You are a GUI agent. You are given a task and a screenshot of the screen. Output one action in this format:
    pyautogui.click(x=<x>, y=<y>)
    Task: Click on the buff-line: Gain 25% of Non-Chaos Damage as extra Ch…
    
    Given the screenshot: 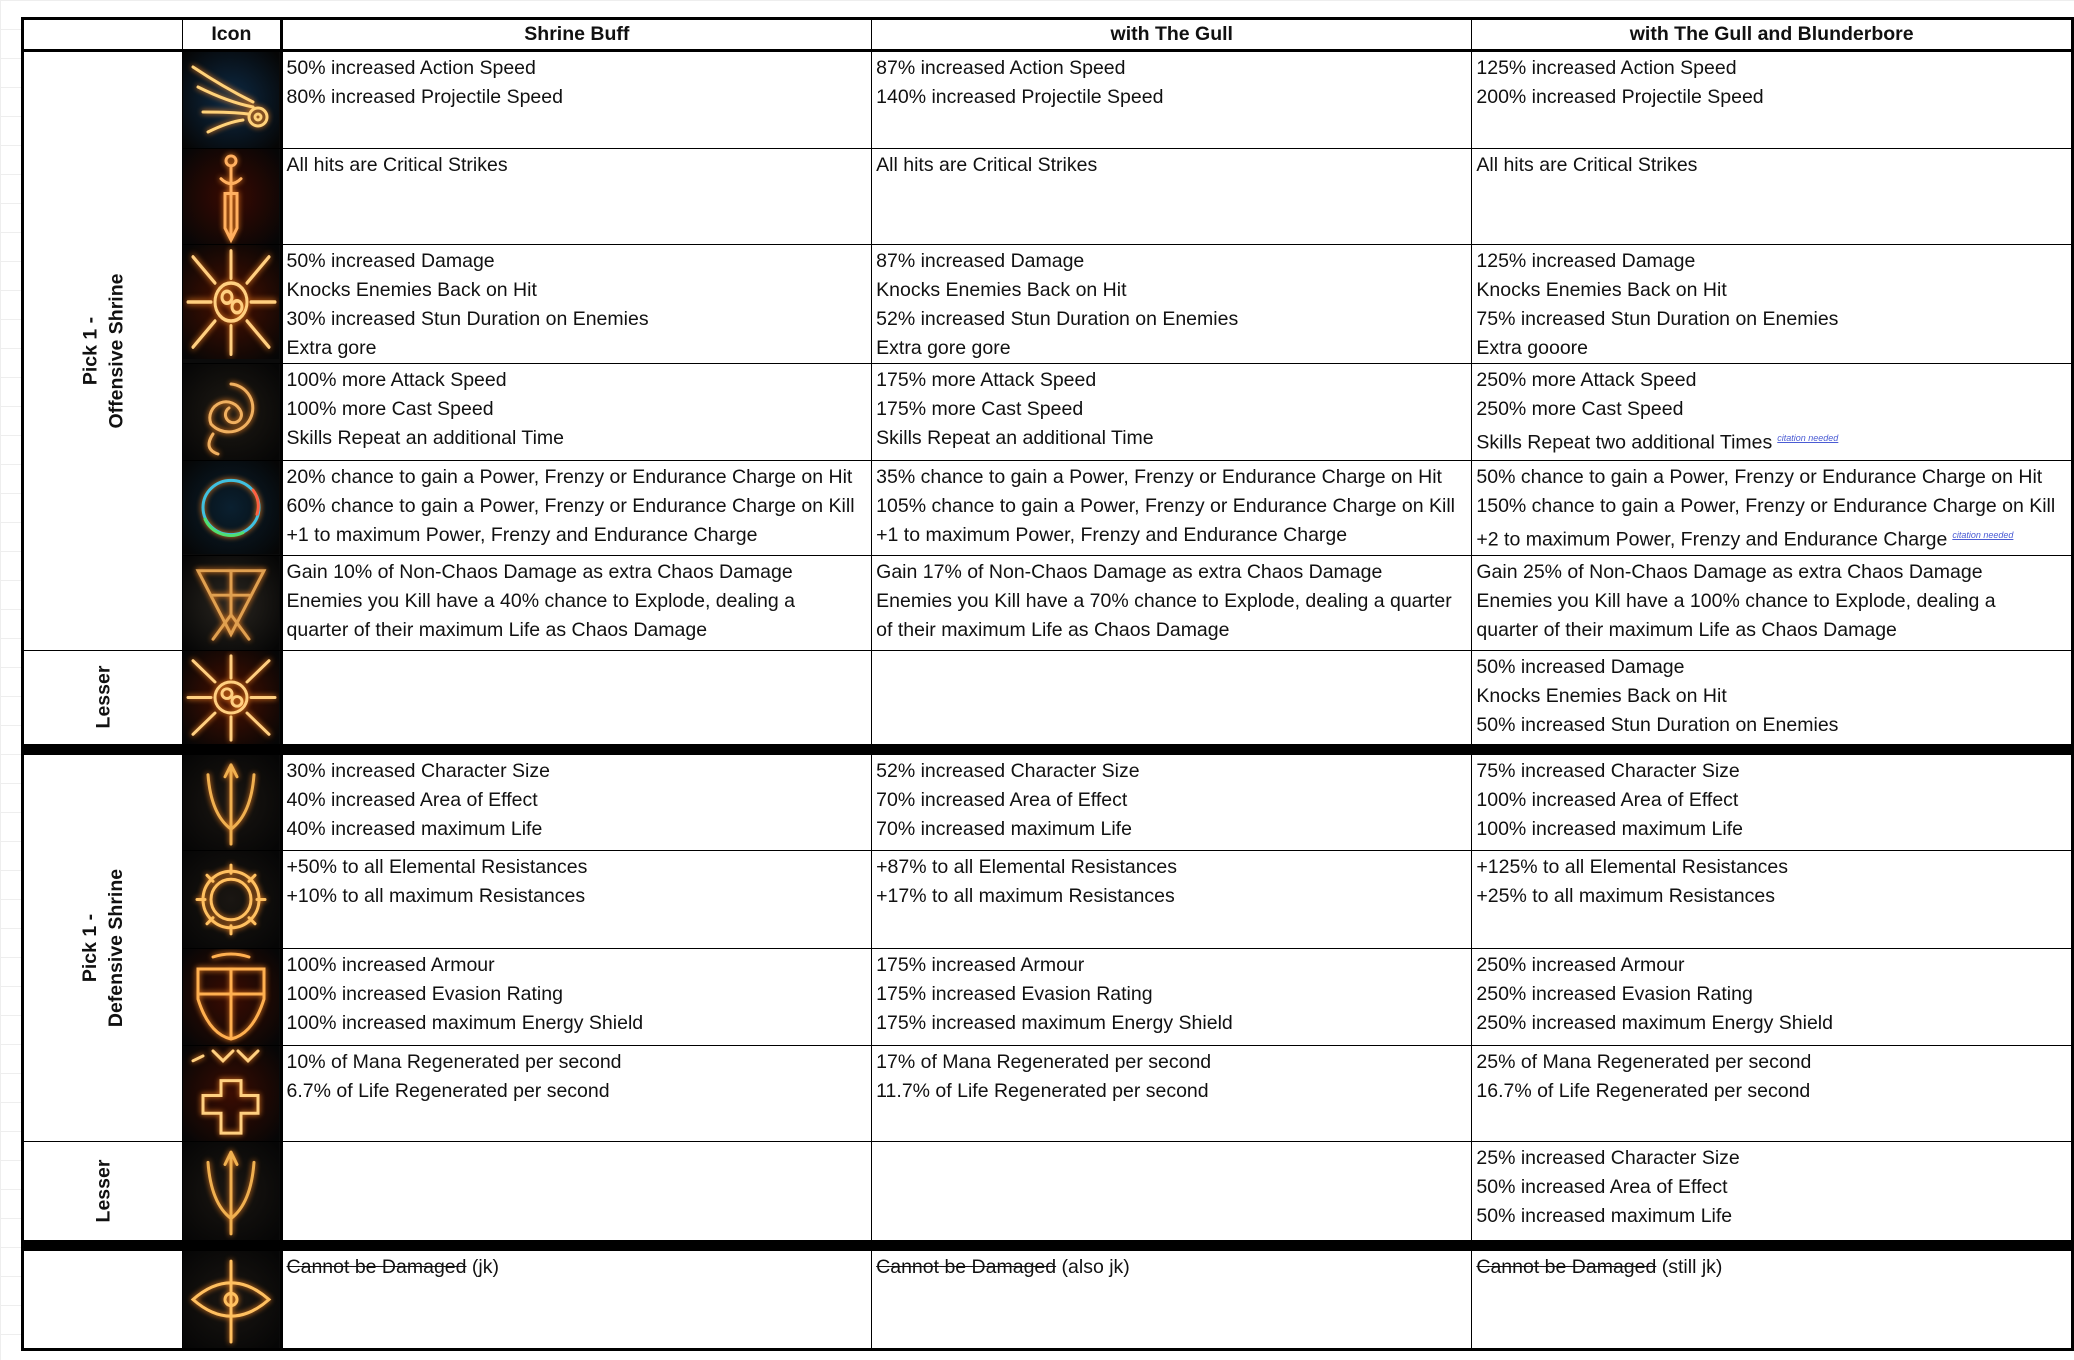 What is the action you would take?
    pyautogui.click(x=1729, y=571)
    